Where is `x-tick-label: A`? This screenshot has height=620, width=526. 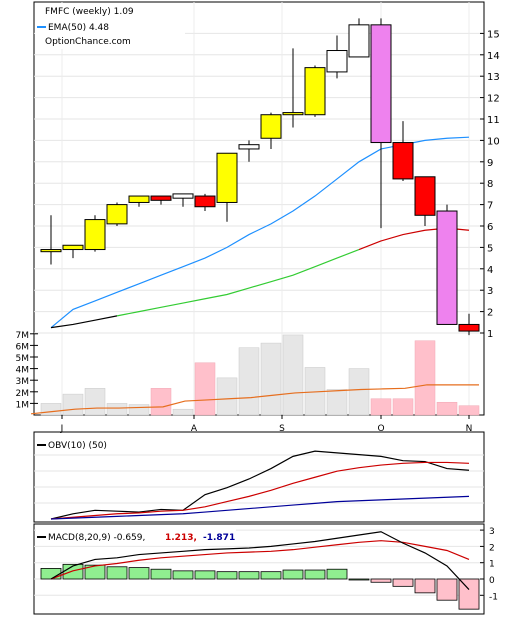
x-tick-label: A is located at coordinates (194, 429).